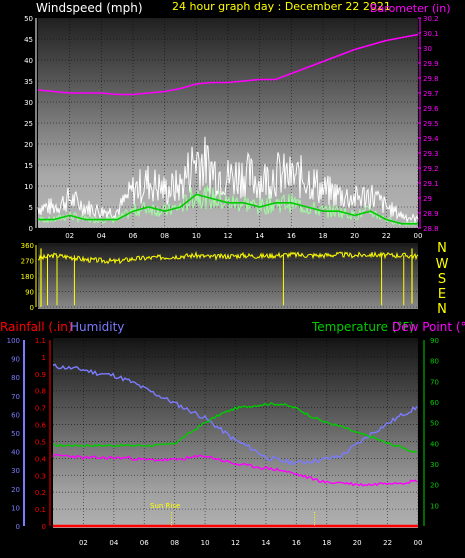 The width and height of the screenshot is (465, 558). Describe the element at coordinates (431, 94) in the screenshot. I see `baro-tick-label-9: 29.7` at that location.